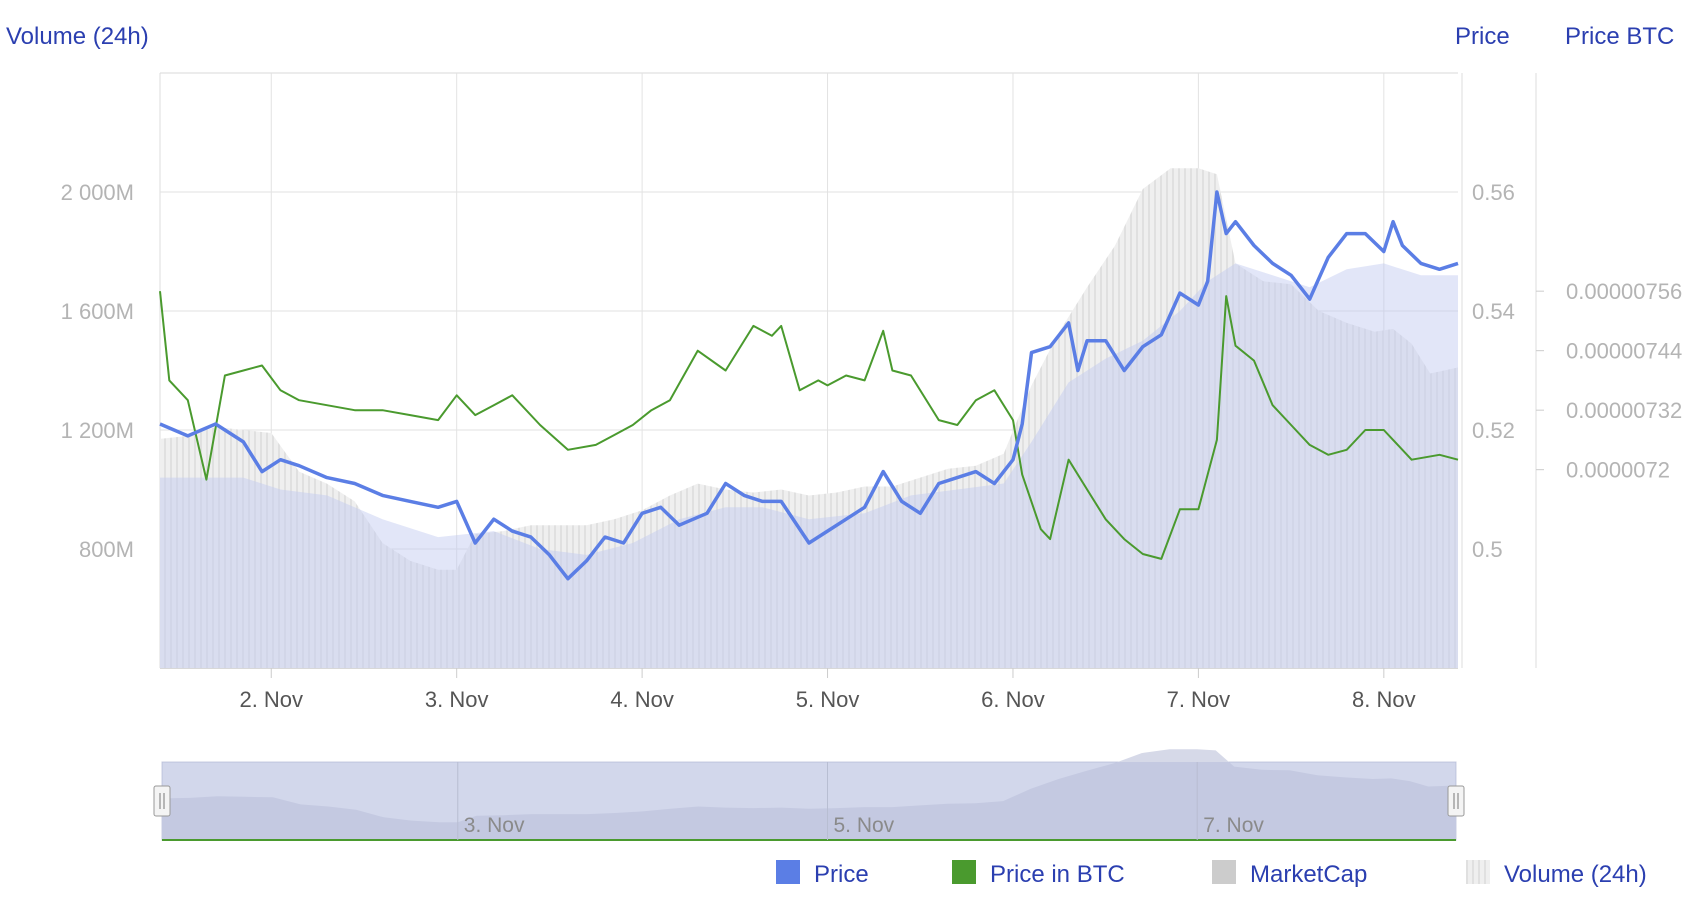  I want to click on navigator-selection-mask, so click(809, 801).